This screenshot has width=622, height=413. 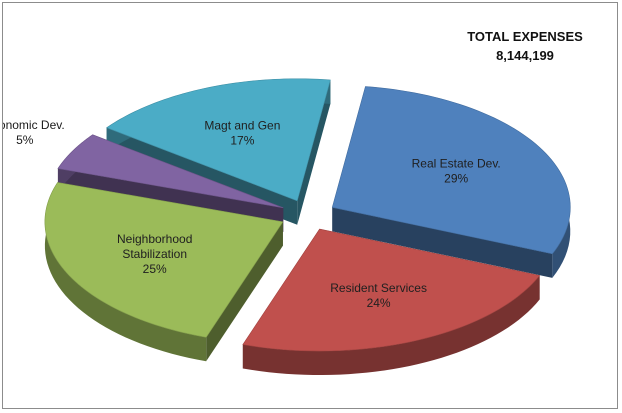 I want to click on slice-economic-dev, so click(x=170, y=183).